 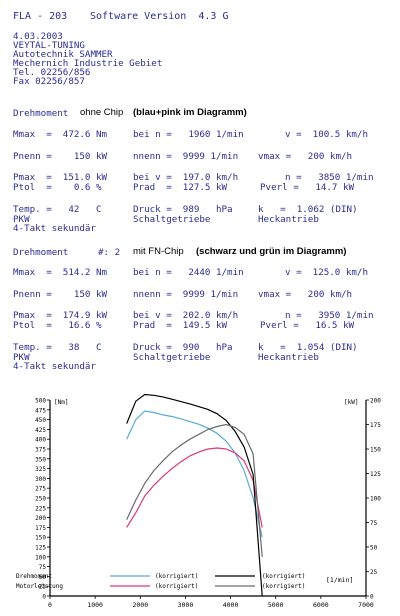 I want to click on run1-row6-col3: Heckantrieb, so click(x=288, y=219).